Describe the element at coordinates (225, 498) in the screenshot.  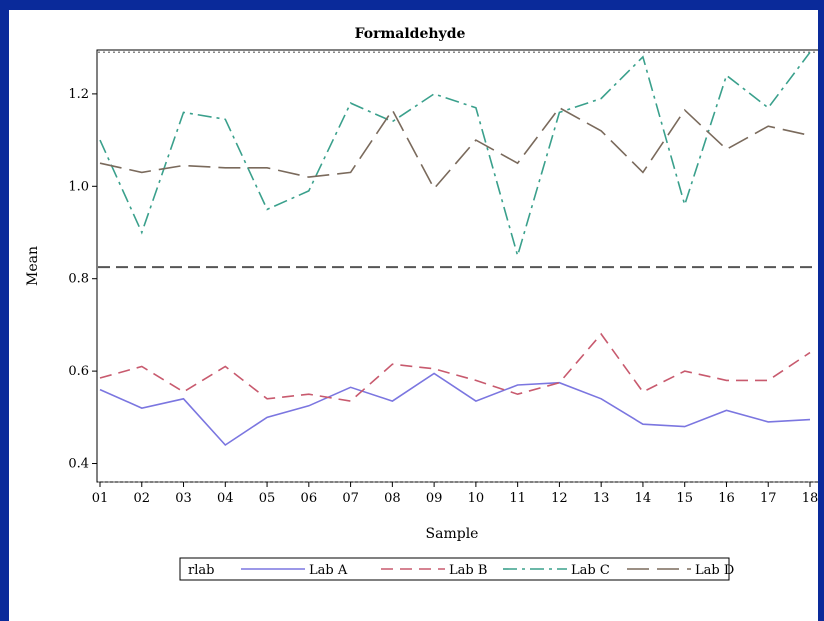
I see `x-tick-label: 04` at that location.